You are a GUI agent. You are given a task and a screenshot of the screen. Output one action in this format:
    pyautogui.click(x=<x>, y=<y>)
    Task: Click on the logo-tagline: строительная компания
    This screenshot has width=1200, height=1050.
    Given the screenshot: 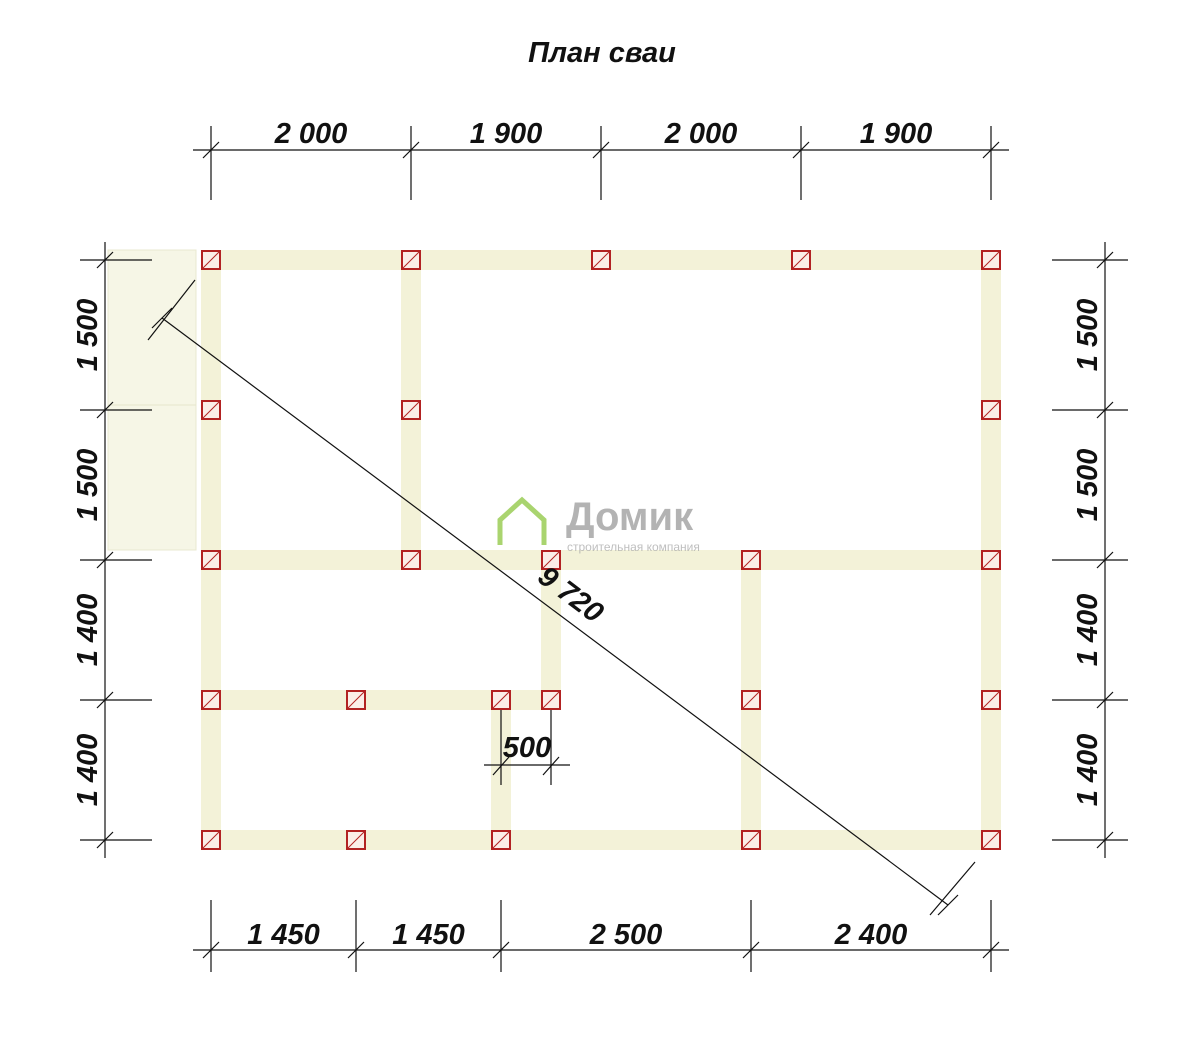 What is the action you would take?
    pyautogui.click(x=633, y=547)
    